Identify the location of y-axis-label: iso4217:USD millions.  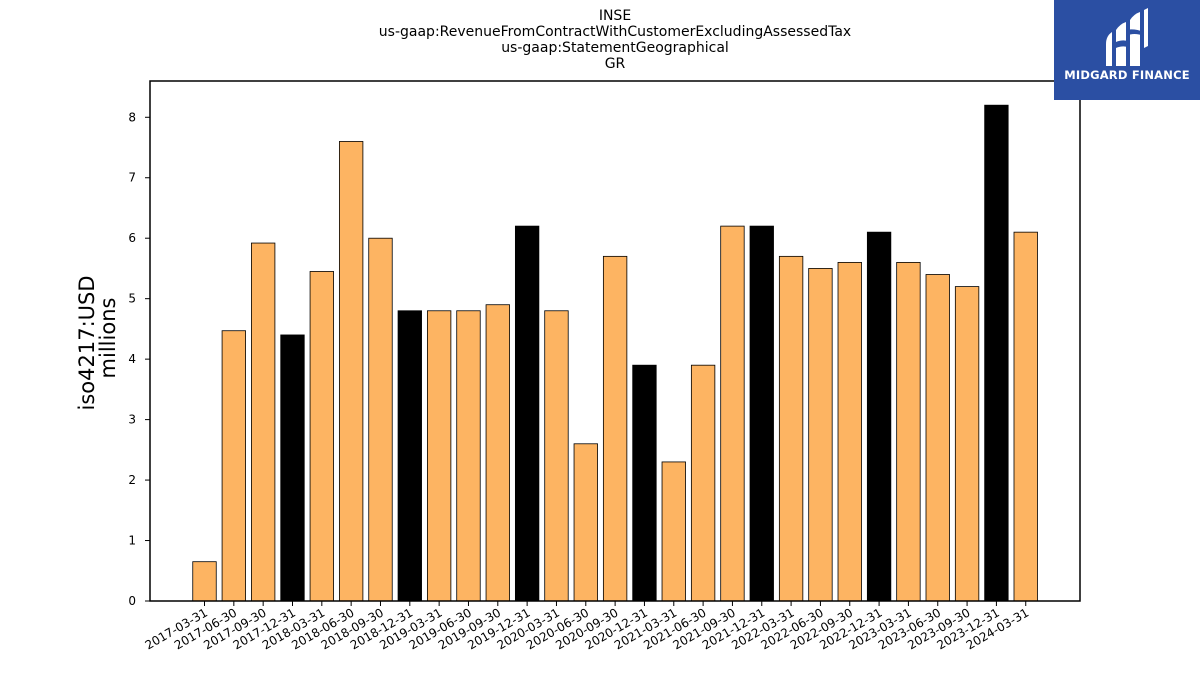
(97, 342).